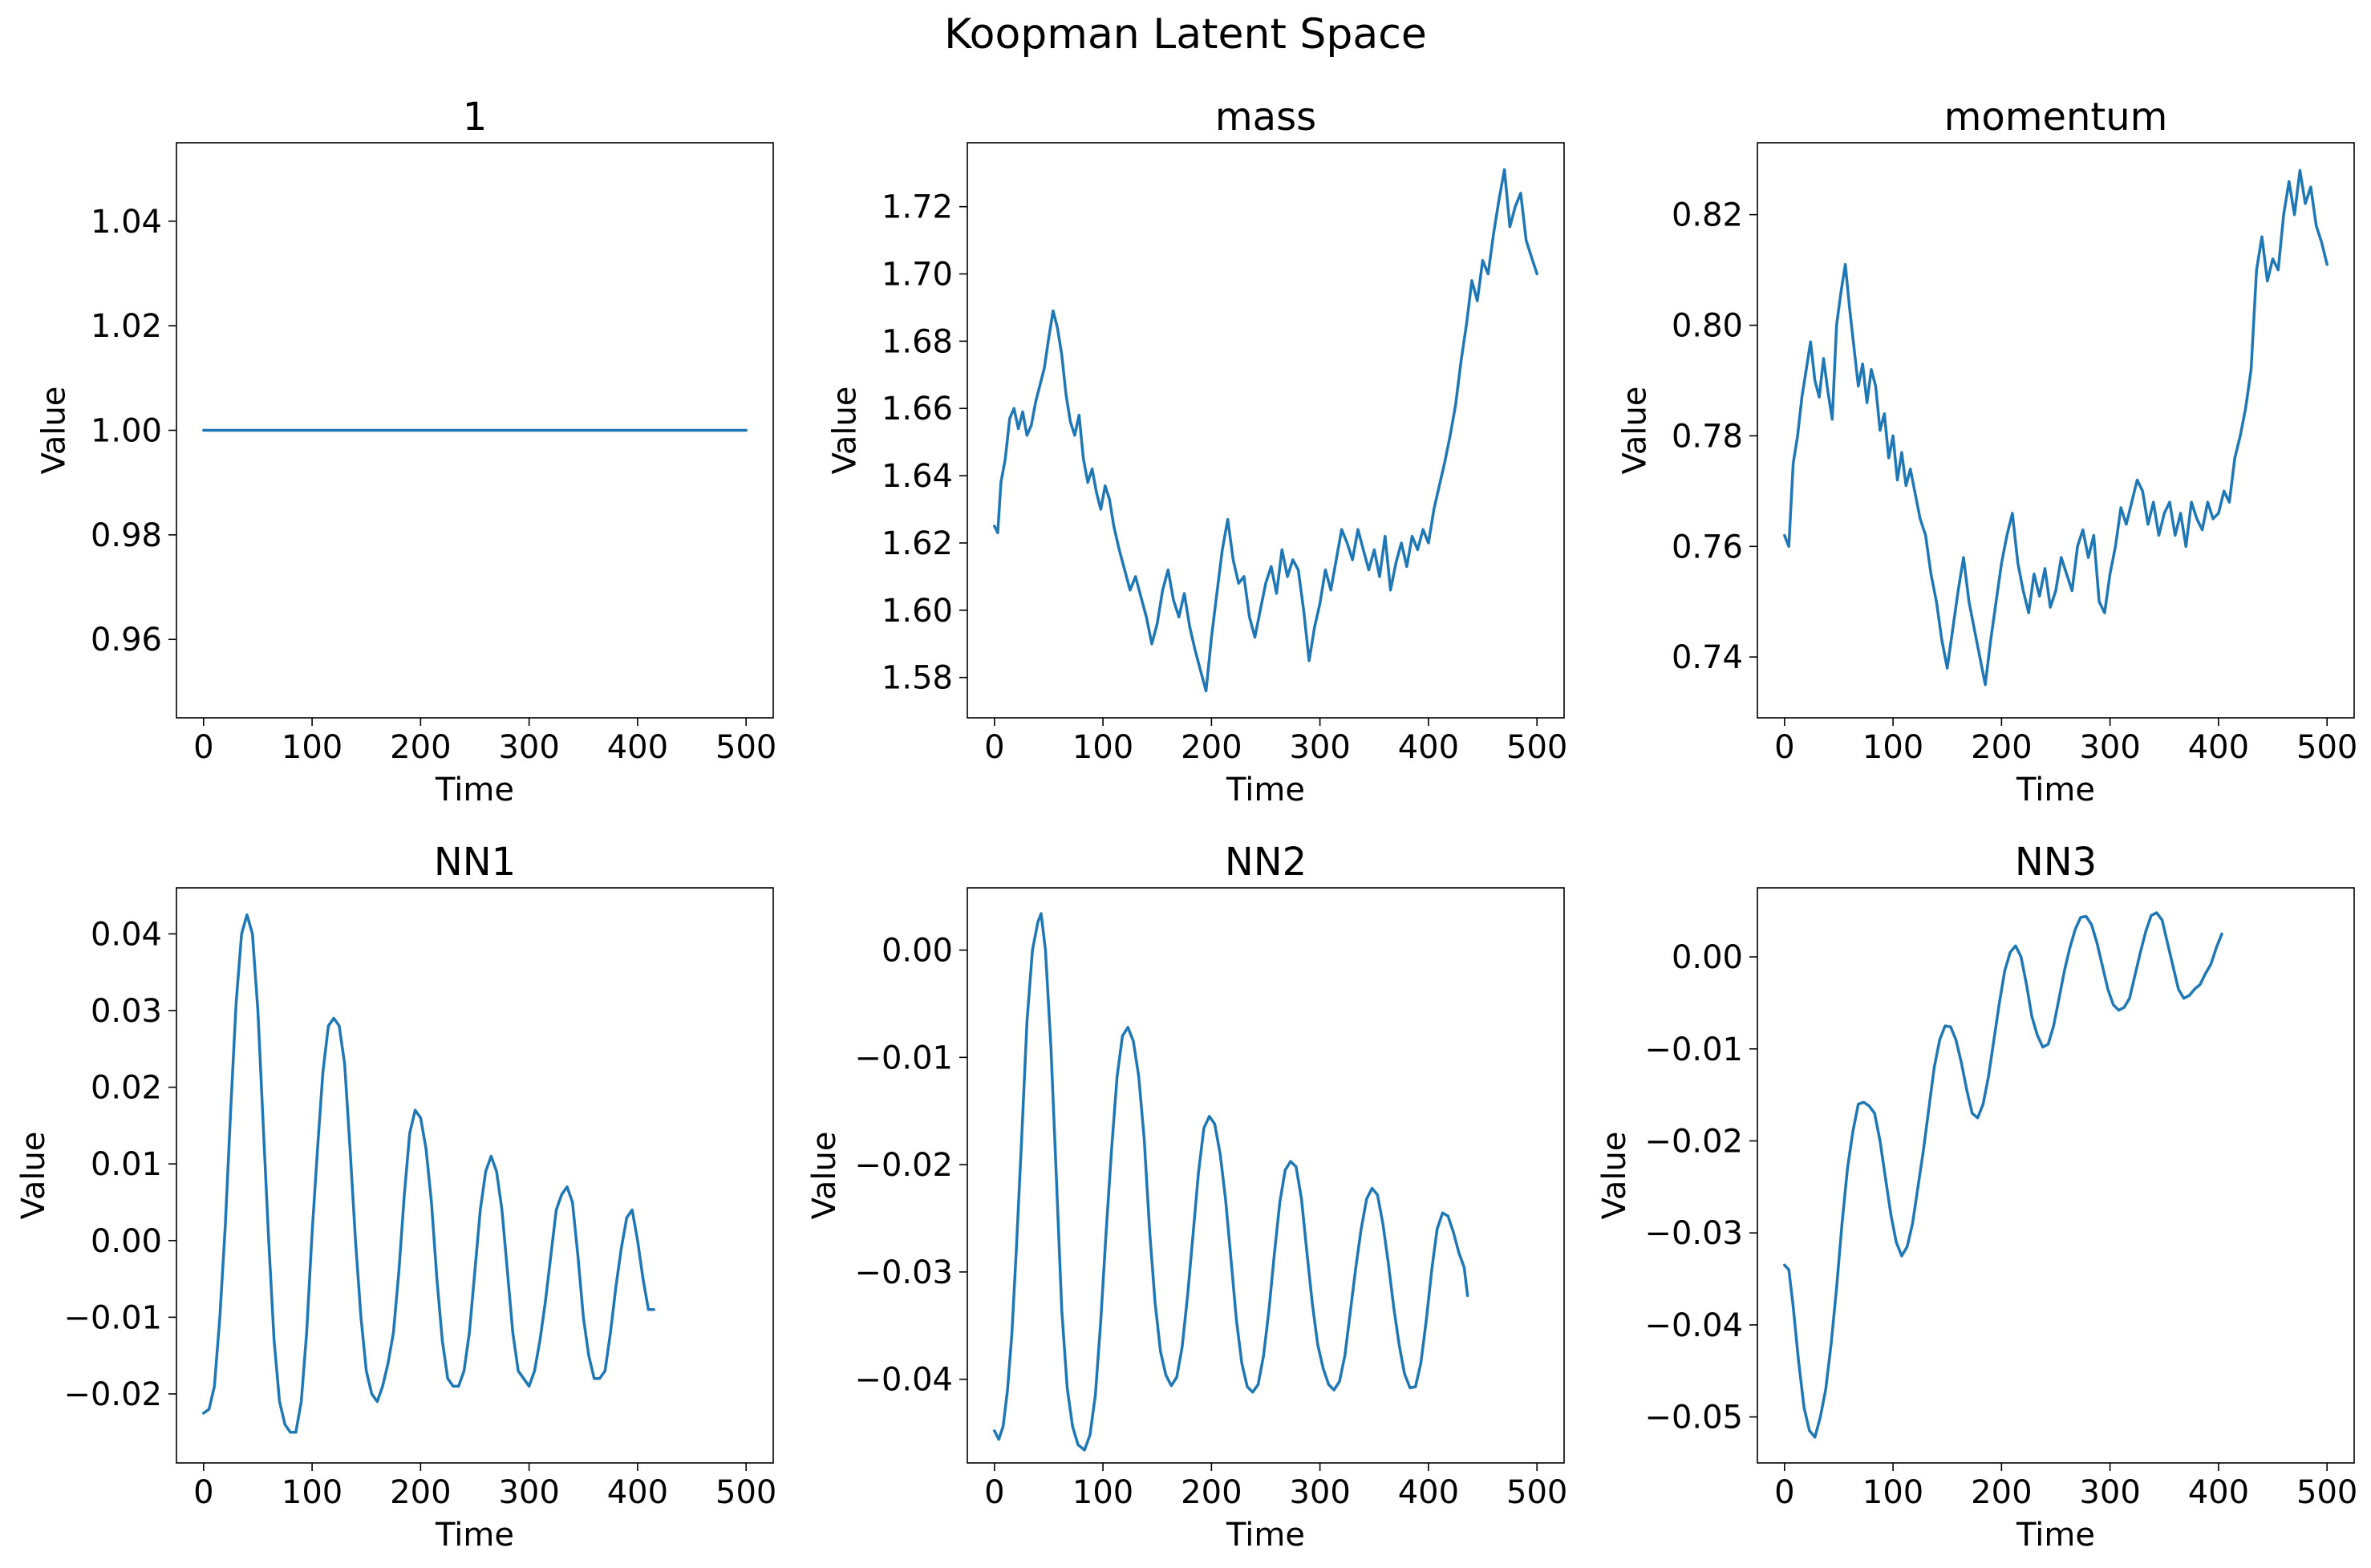 The image size is (2371, 1568). Describe the element at coordinates (126, 1012) in the screenshot. I see `y-tick-label: 0.03` at that location.